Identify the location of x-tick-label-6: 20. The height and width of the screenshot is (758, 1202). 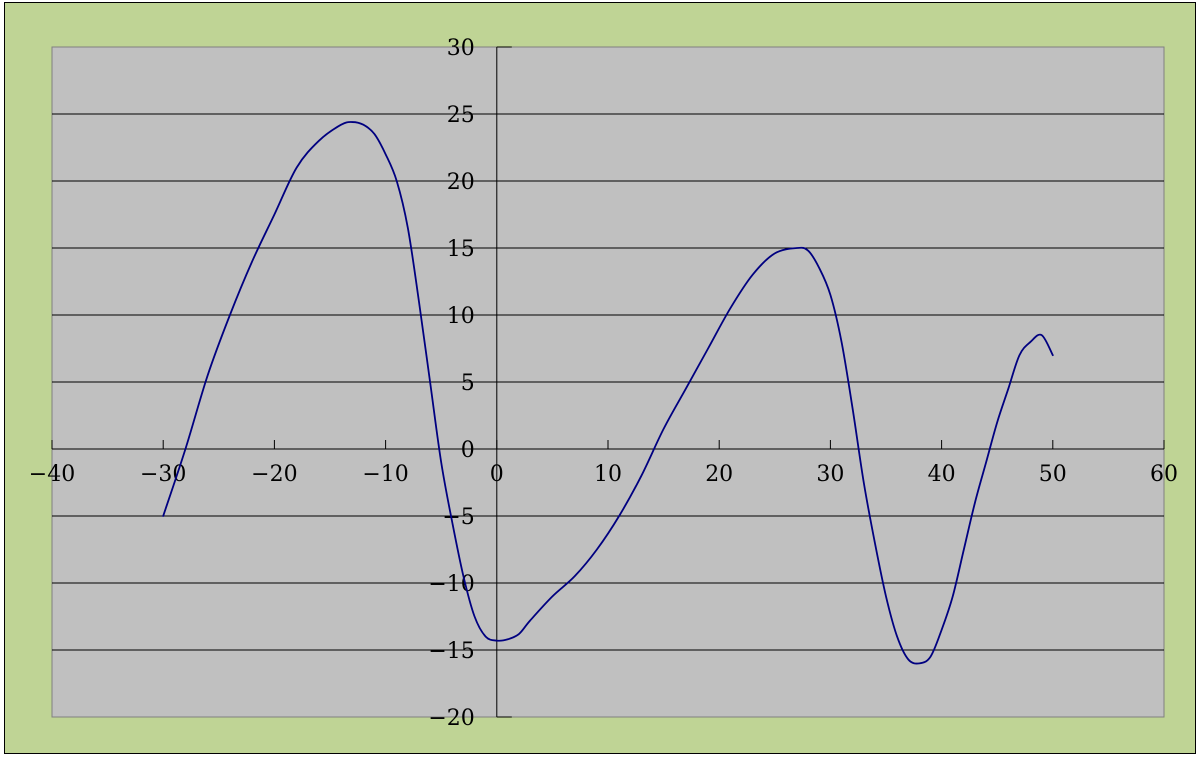
(719, 474).